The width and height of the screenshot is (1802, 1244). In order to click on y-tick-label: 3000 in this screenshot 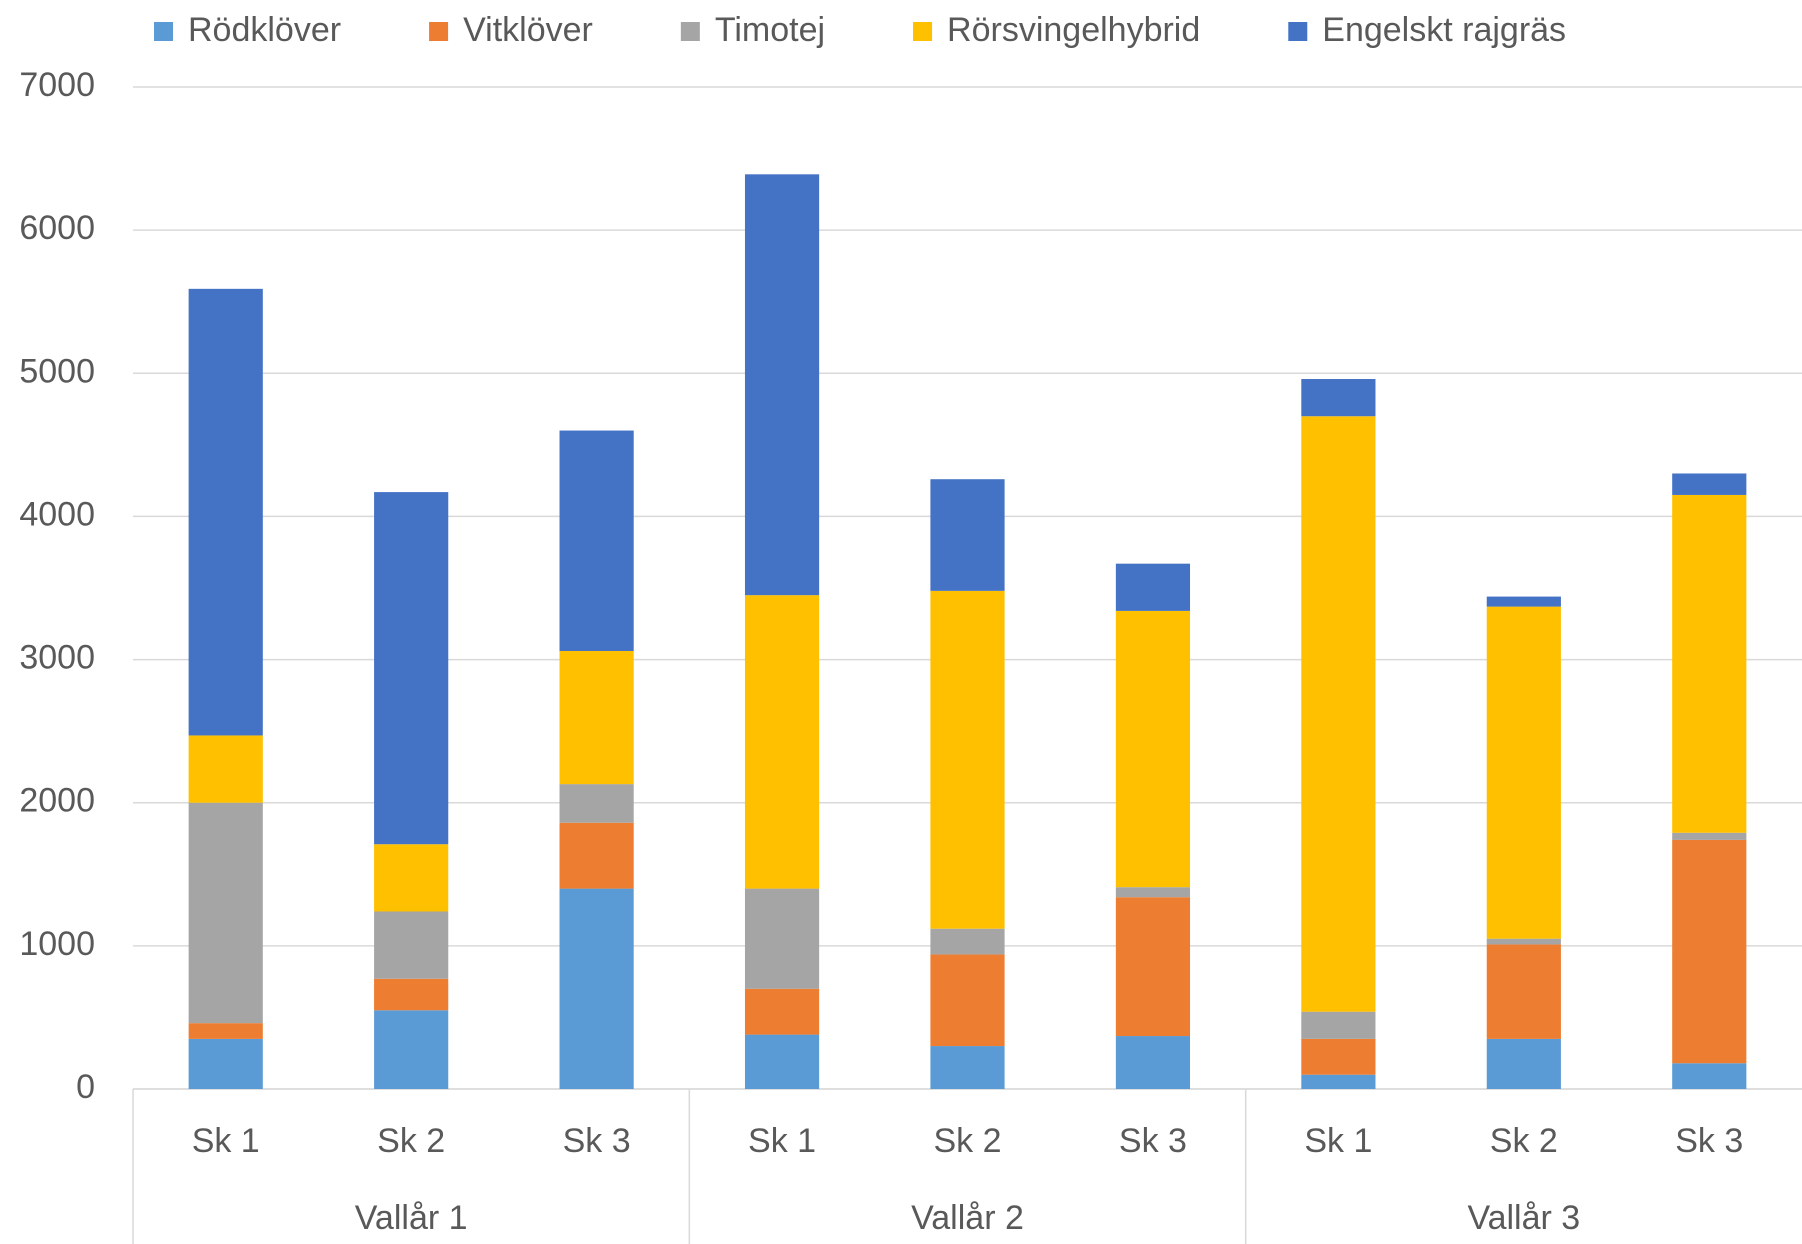, I will do `click(57, 658)`.